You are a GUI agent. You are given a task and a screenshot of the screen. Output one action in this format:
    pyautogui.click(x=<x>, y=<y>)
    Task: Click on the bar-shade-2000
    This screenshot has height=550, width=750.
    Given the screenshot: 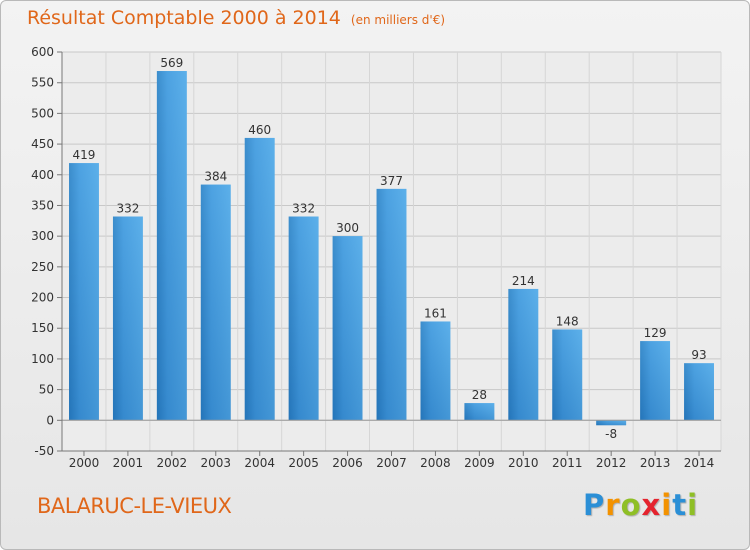 What is the action you would take?
    pyautogui.click(x=84, y=292)
    